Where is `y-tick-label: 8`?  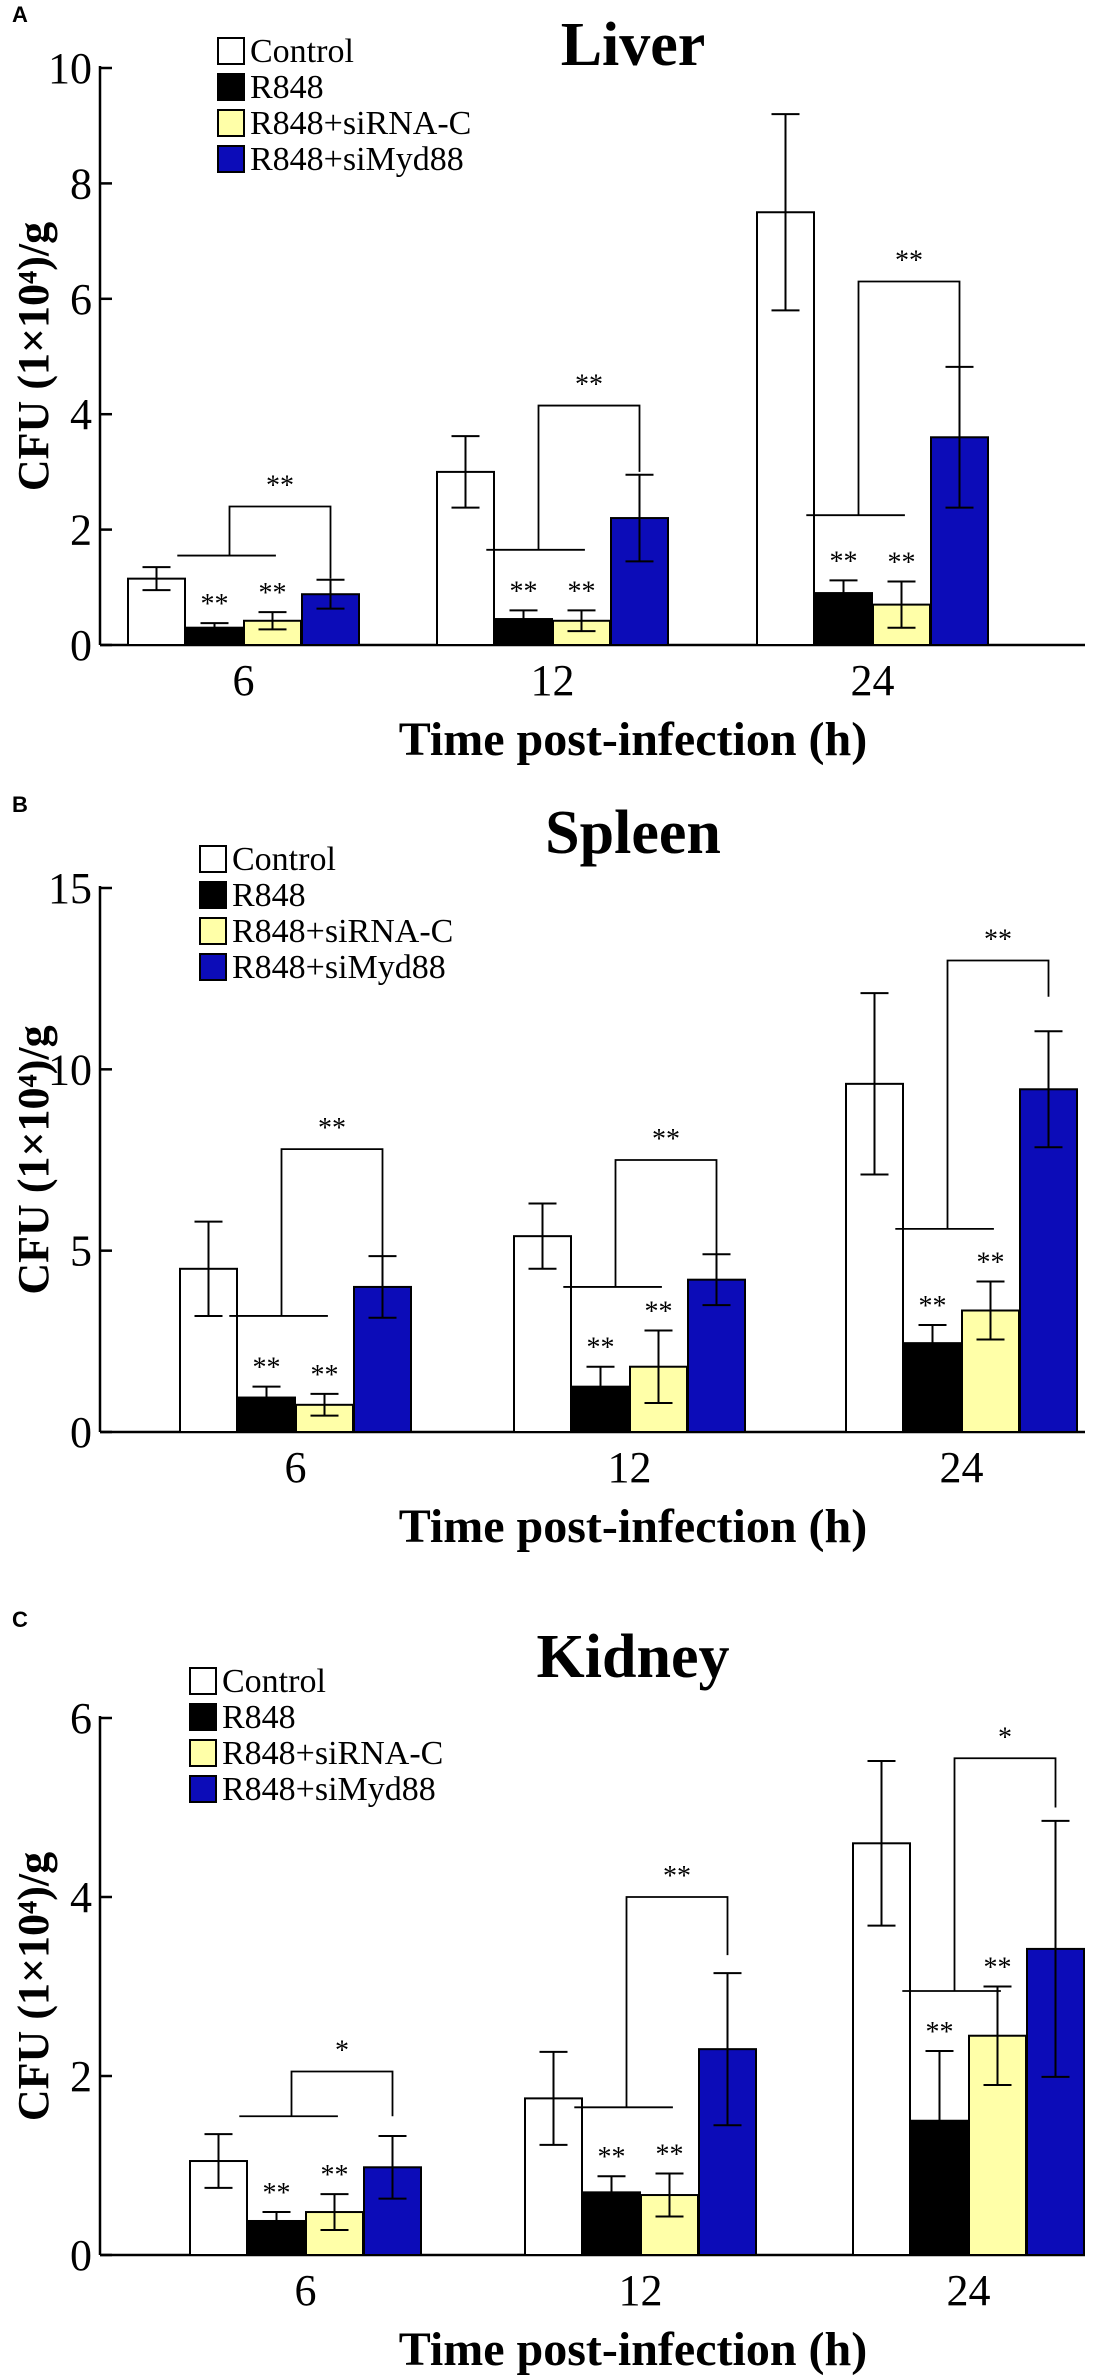
y-tick-label: 8 is located at coordinates (81, 183).